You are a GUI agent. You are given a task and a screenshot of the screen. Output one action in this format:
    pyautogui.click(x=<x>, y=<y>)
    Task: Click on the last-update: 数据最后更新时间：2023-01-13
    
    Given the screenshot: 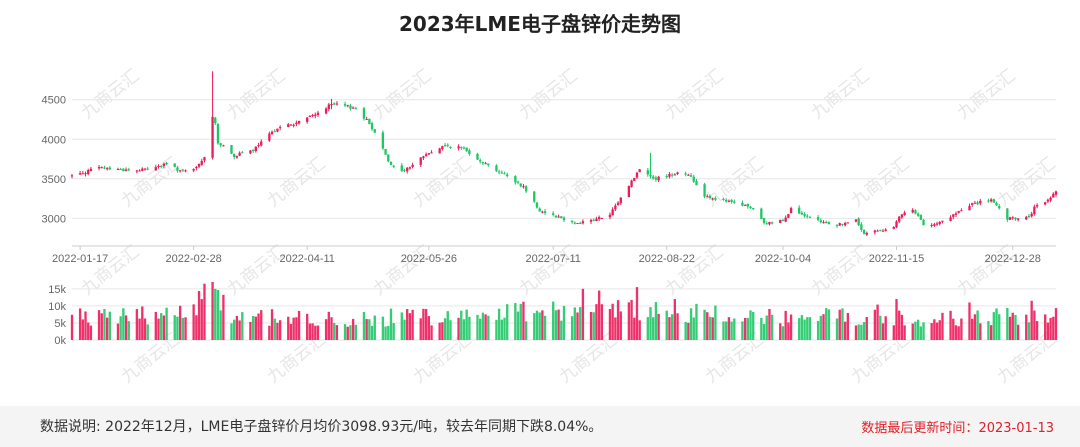 What is the action you would take?
    pyautogui.click(x=957, y=426)
    